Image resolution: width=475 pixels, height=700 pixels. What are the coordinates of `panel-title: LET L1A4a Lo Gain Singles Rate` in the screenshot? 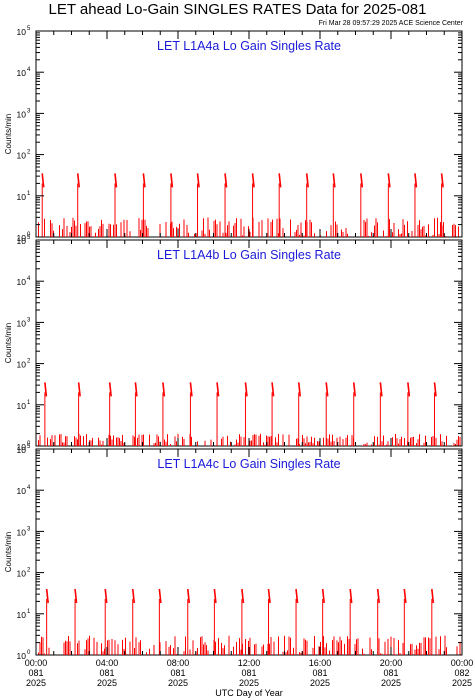 It's located at (249, 46).